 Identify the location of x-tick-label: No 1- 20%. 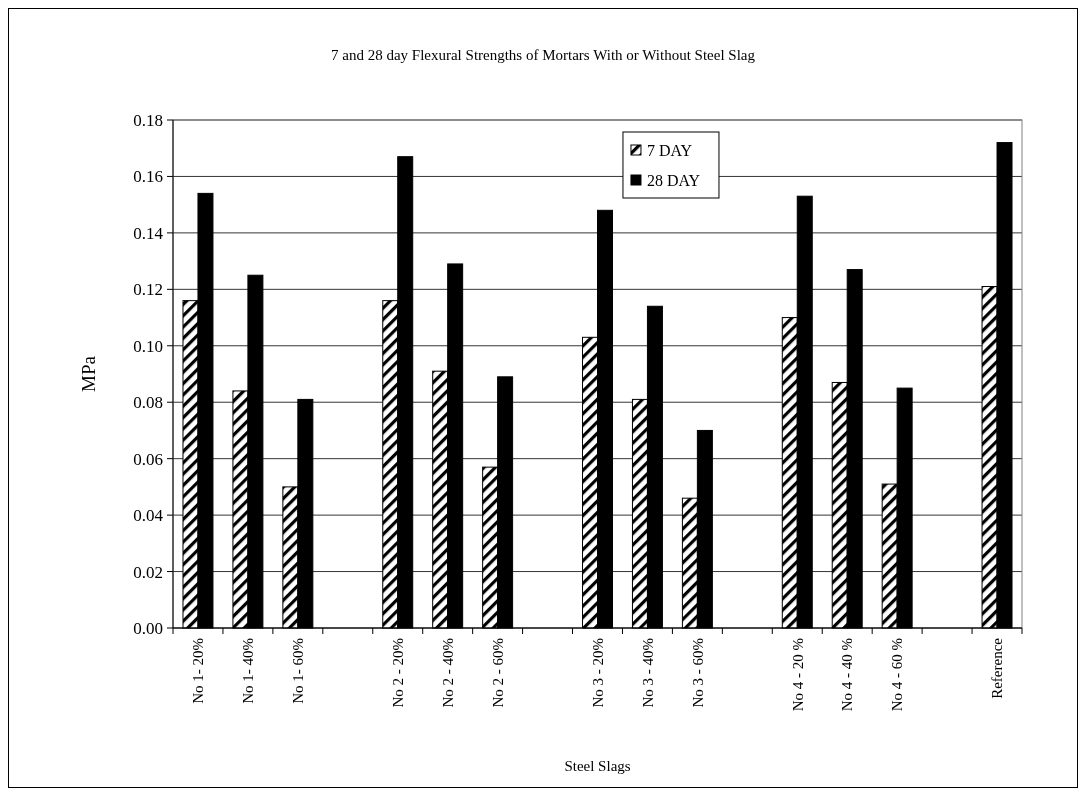
(198, 671).